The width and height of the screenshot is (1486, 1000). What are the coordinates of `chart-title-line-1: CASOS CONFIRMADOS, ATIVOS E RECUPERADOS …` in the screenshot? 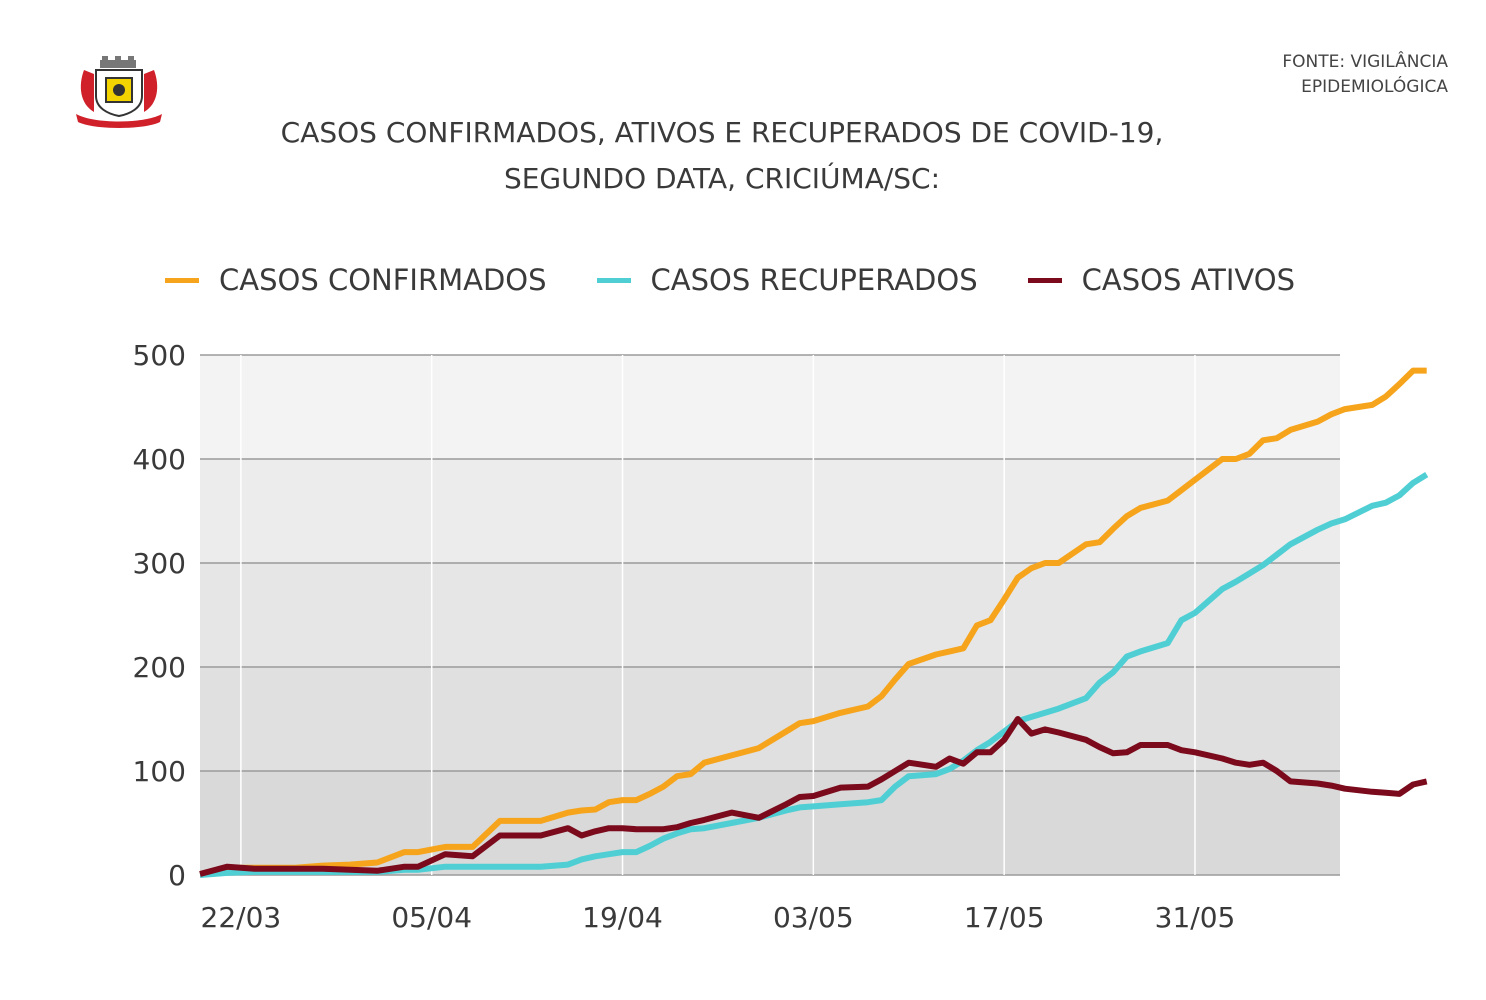 It's located at (722, 132).